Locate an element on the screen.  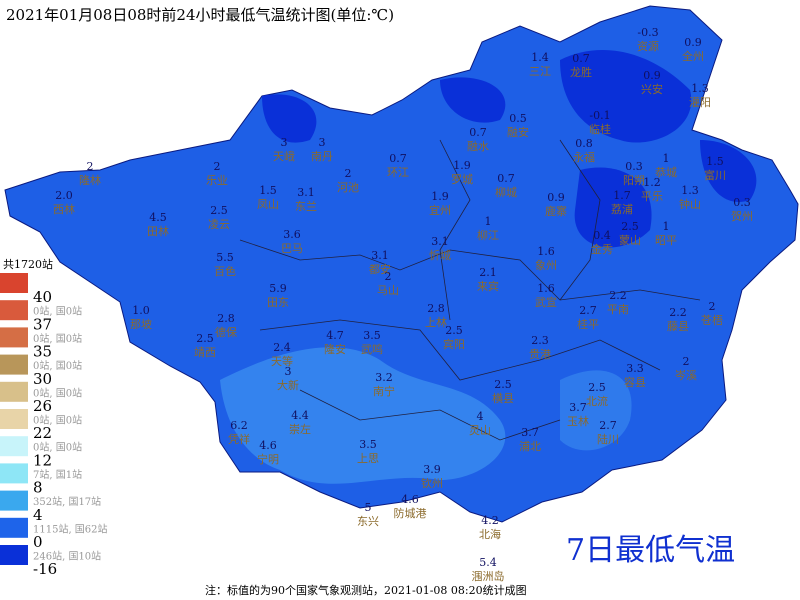
station-name: 贺州 is located at coordinates (742, 216).